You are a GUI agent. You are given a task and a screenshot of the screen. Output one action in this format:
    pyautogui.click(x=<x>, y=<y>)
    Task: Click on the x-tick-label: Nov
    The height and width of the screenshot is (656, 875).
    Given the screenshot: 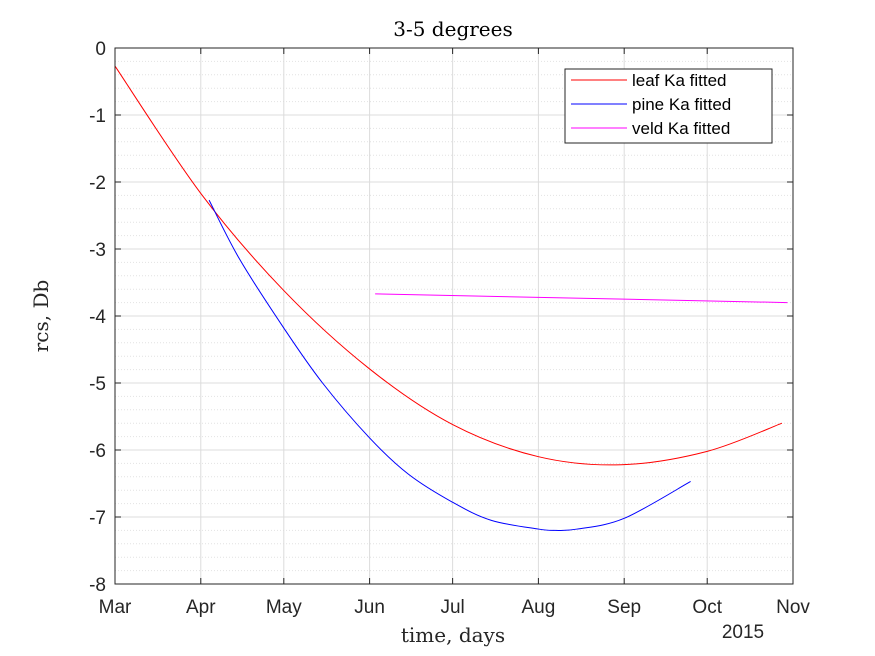 What is the action you would take?
    pyautogui.click(x=793, y=607)
    